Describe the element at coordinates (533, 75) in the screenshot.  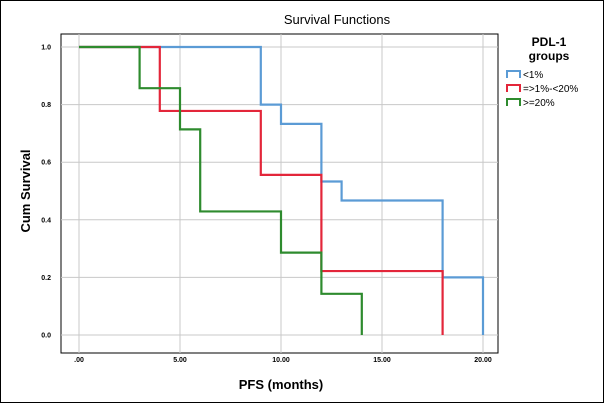
I see `legend-label: <1%` at that location.